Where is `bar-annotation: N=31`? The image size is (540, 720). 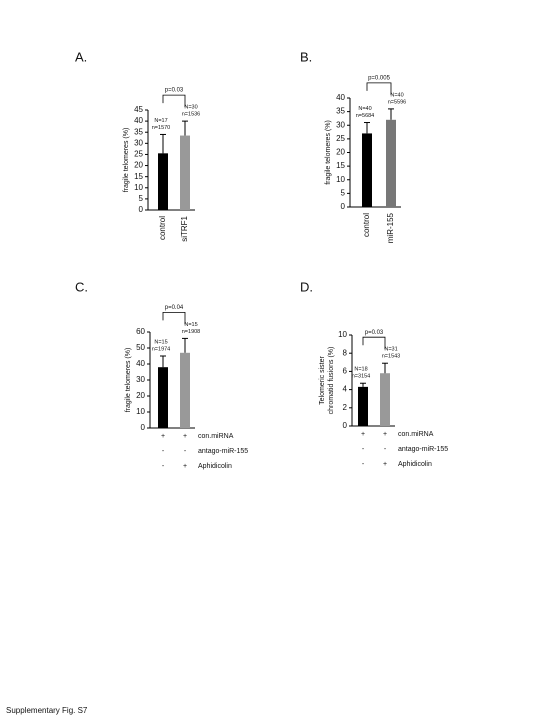 bar-annotation: N=31 is located at coordinates (390, 350).